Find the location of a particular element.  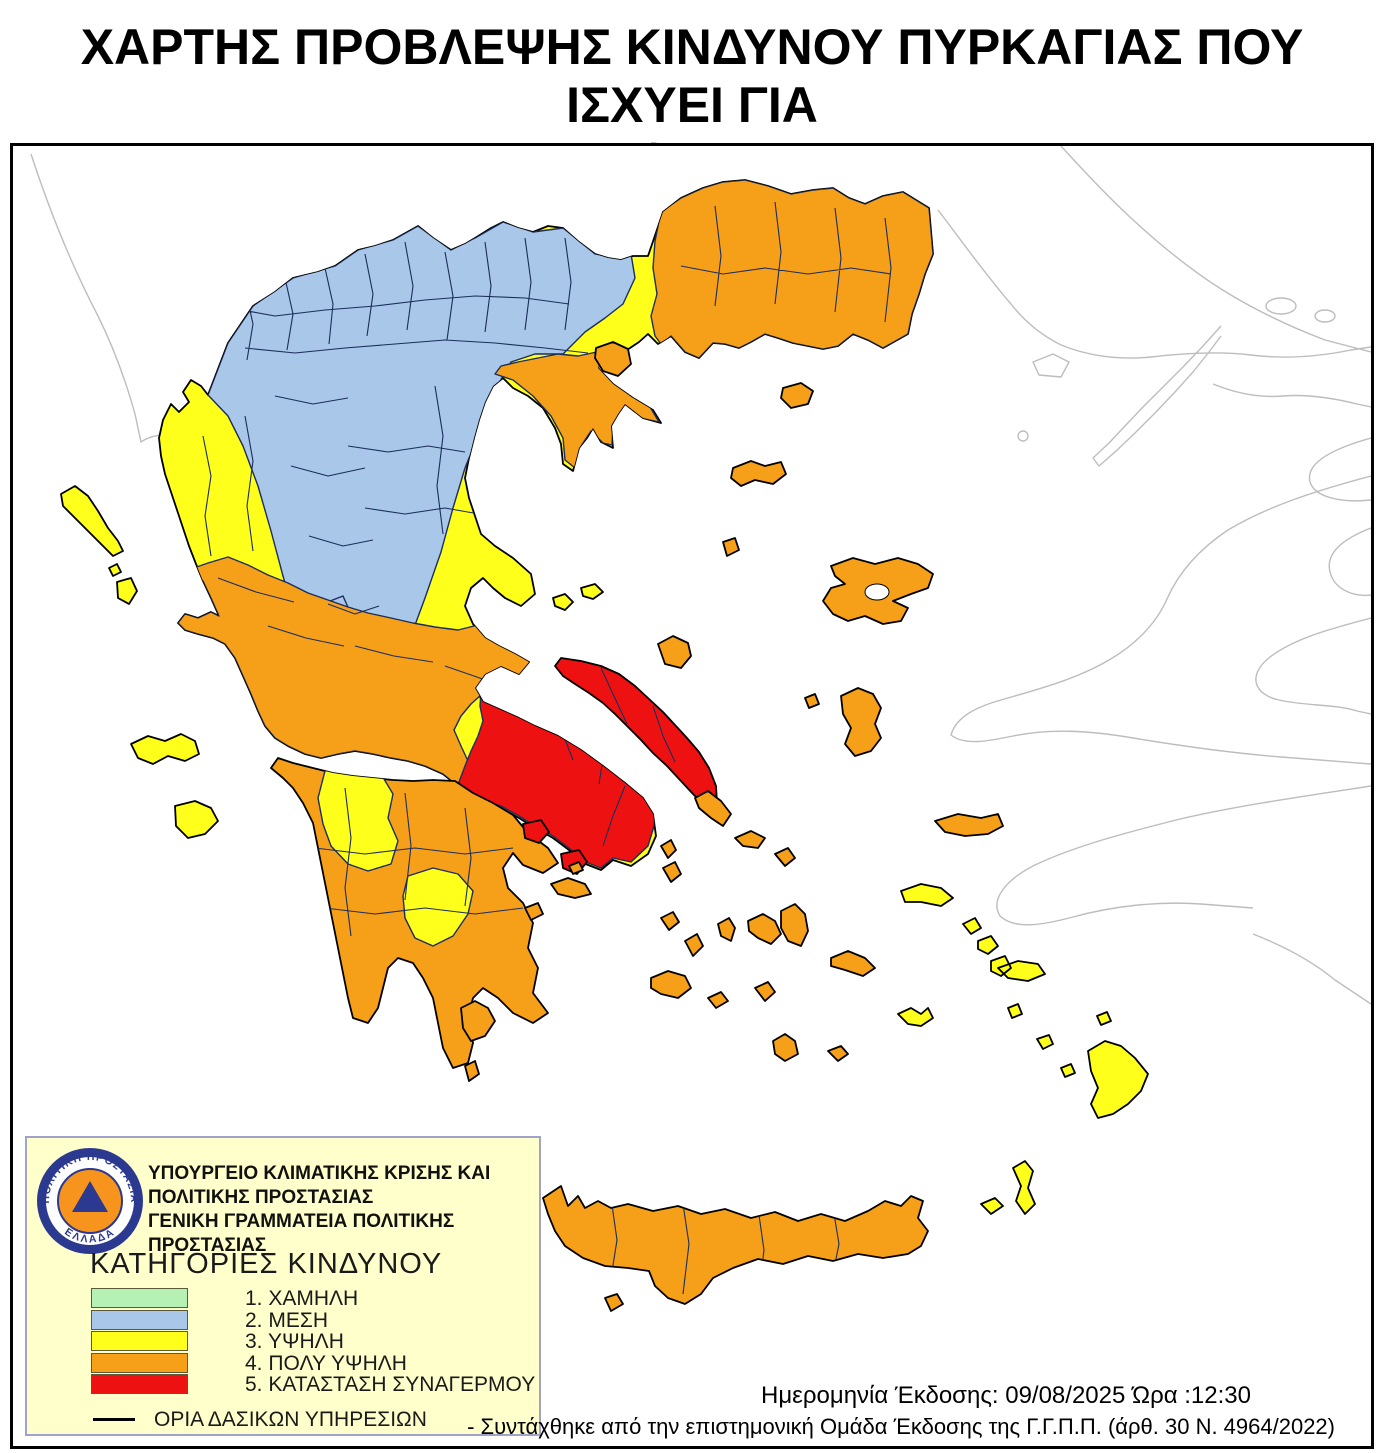

evia-forest-service-boundaries is located at coordinates (638, 715).